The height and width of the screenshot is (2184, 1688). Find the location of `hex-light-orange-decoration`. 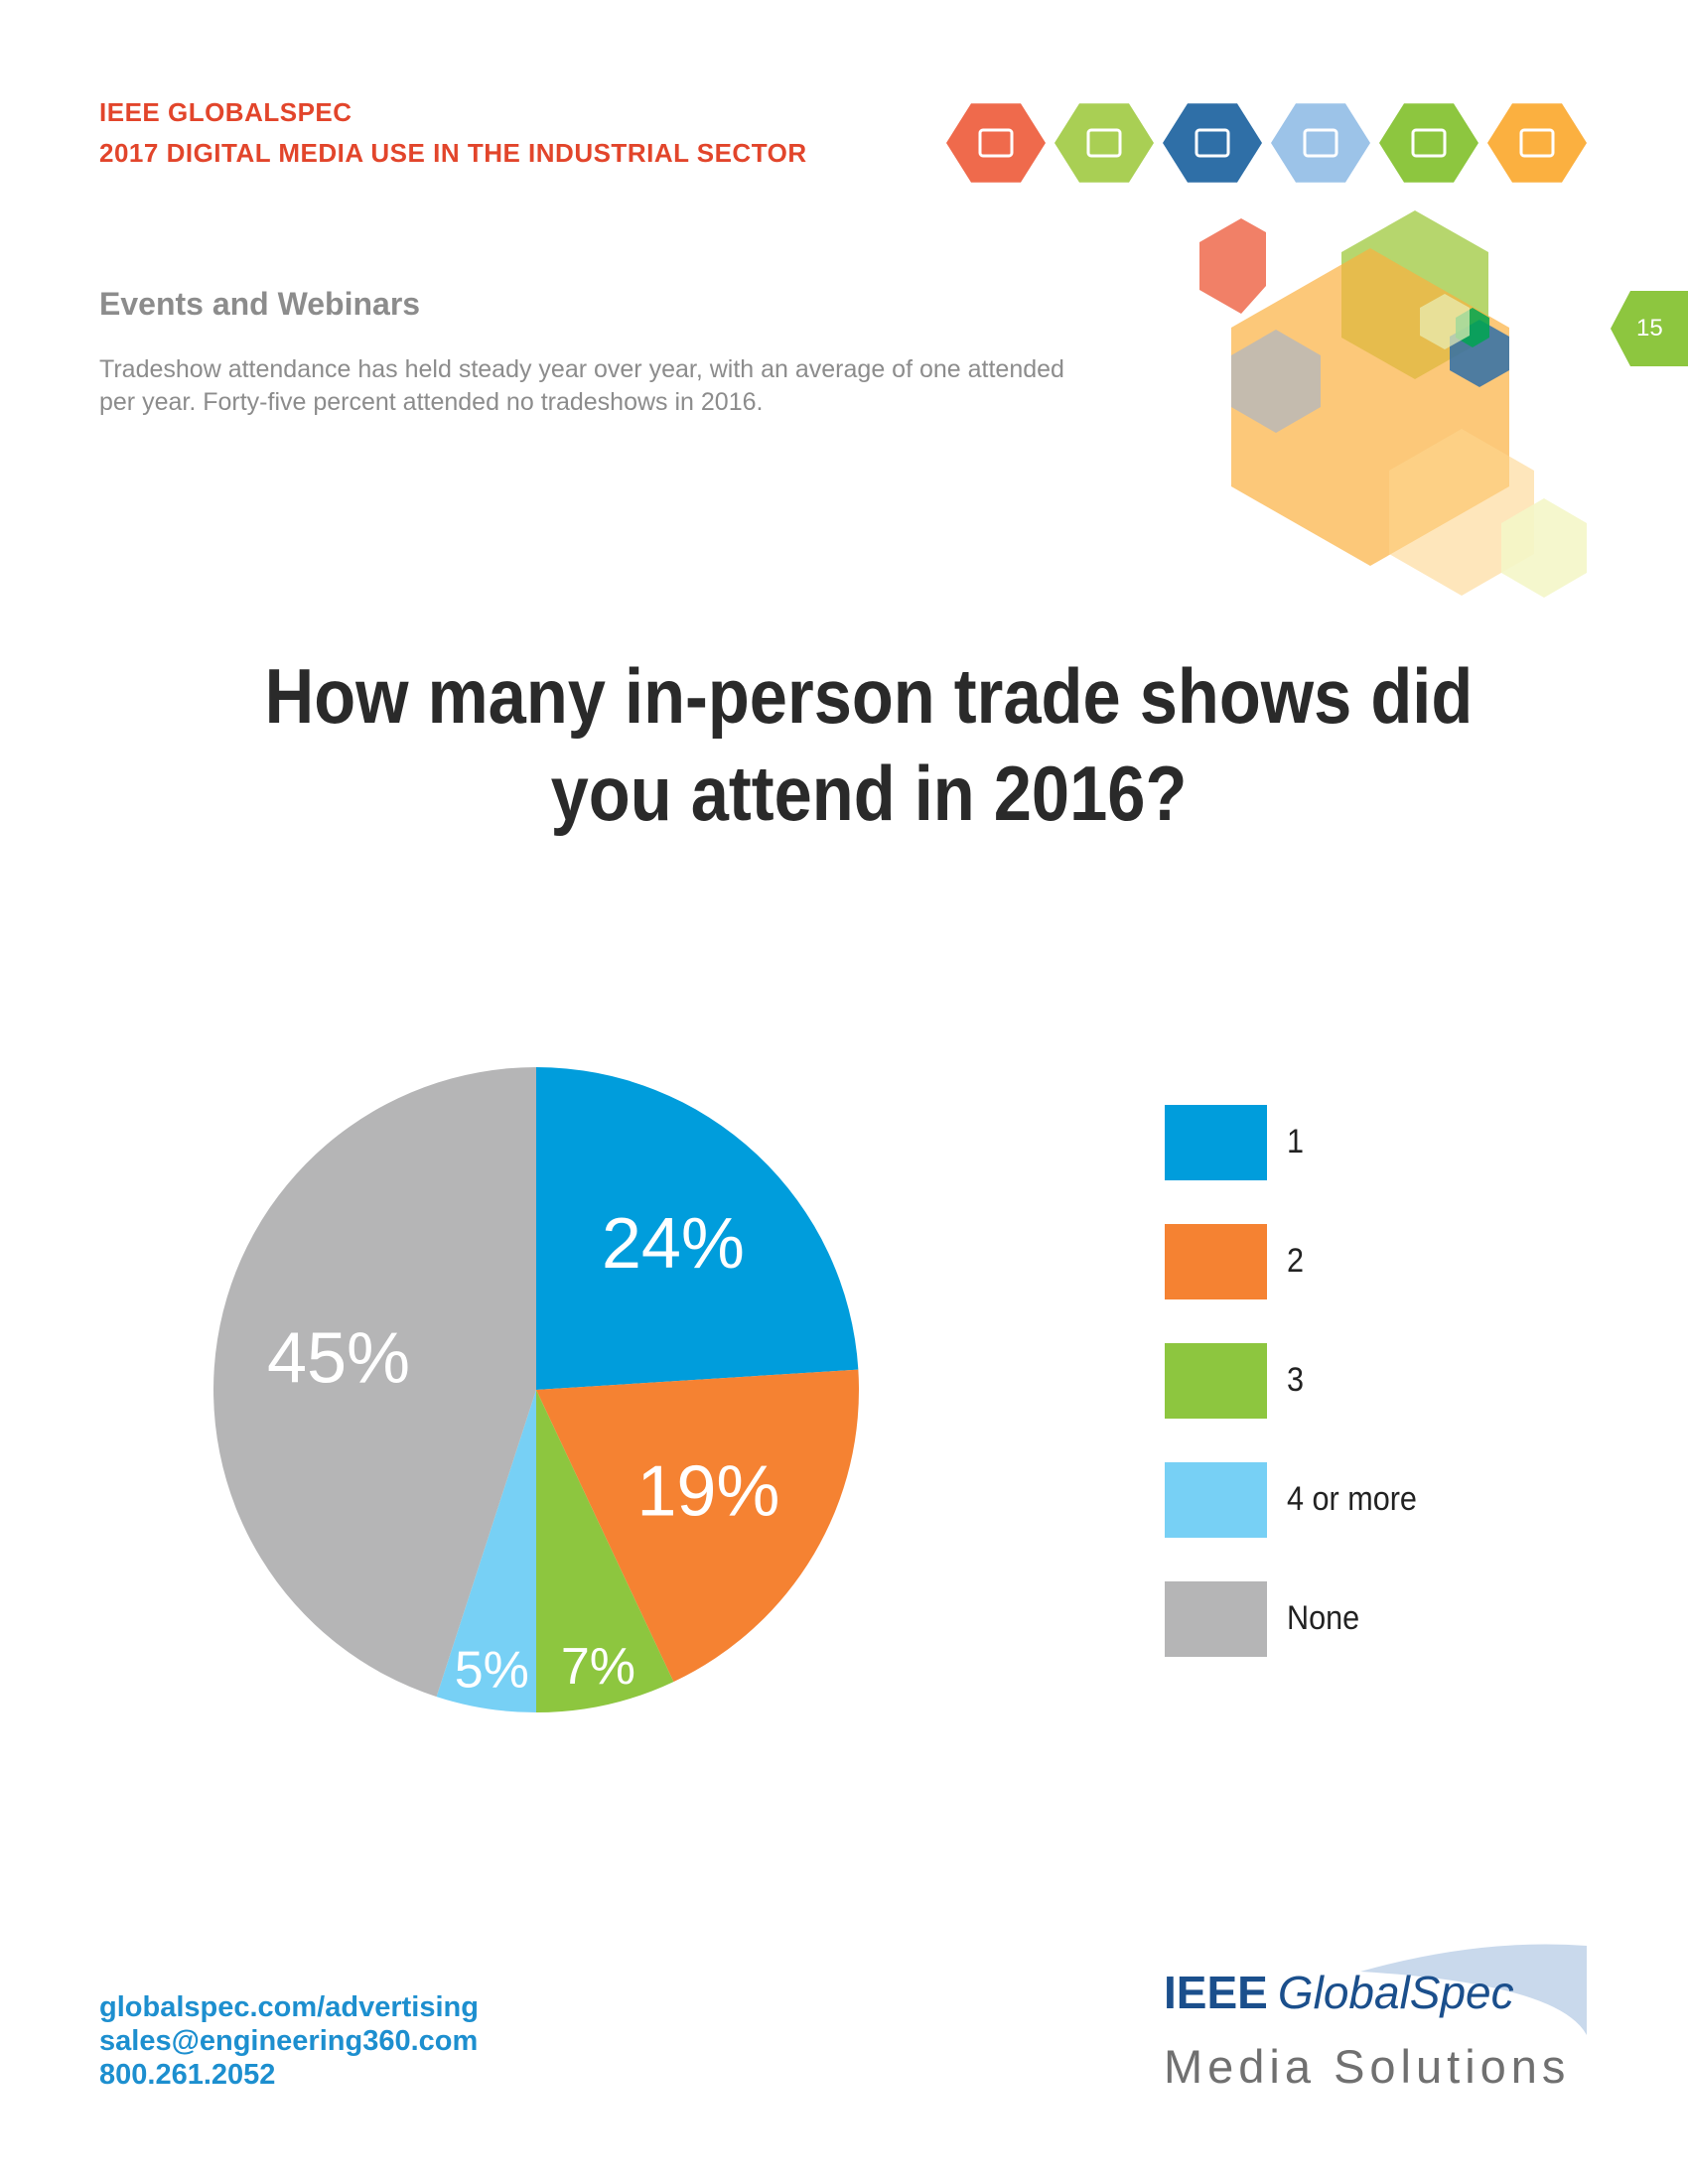

hex-light-orange-decoration is located at coordinates (1461, 512).